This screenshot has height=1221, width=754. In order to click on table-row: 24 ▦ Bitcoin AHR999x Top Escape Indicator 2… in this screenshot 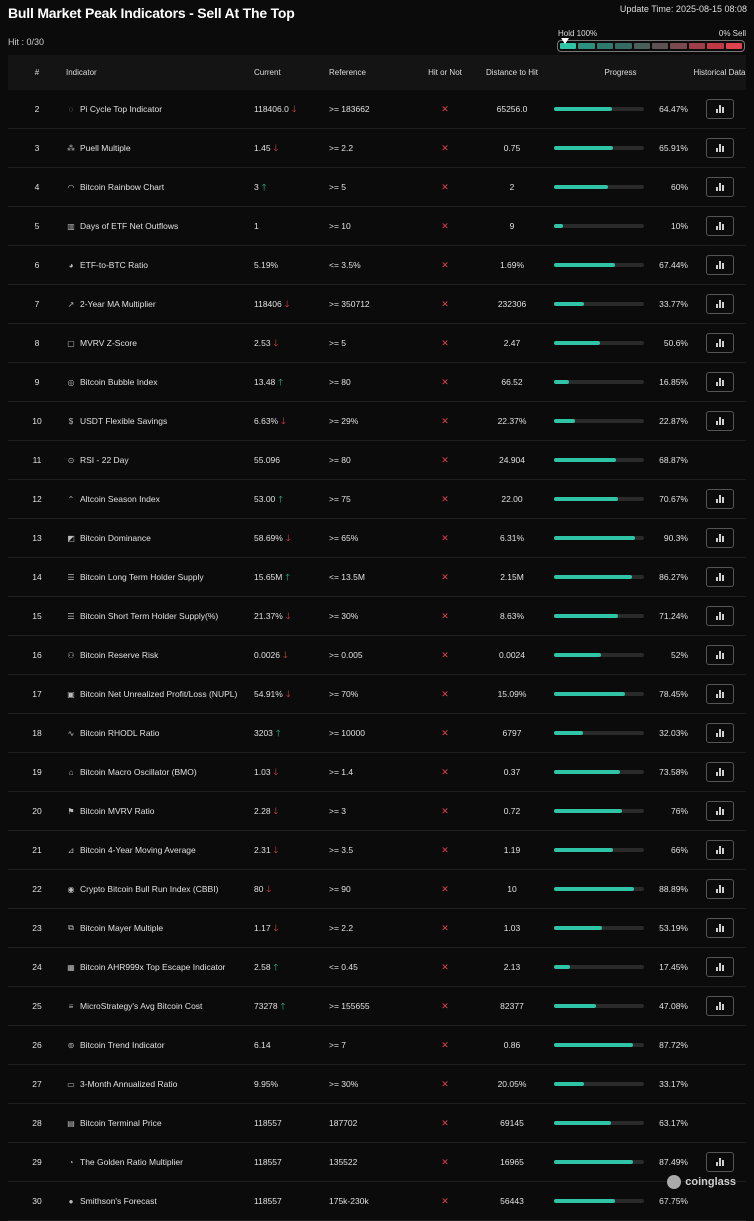, I will do `click(377, 967)`.